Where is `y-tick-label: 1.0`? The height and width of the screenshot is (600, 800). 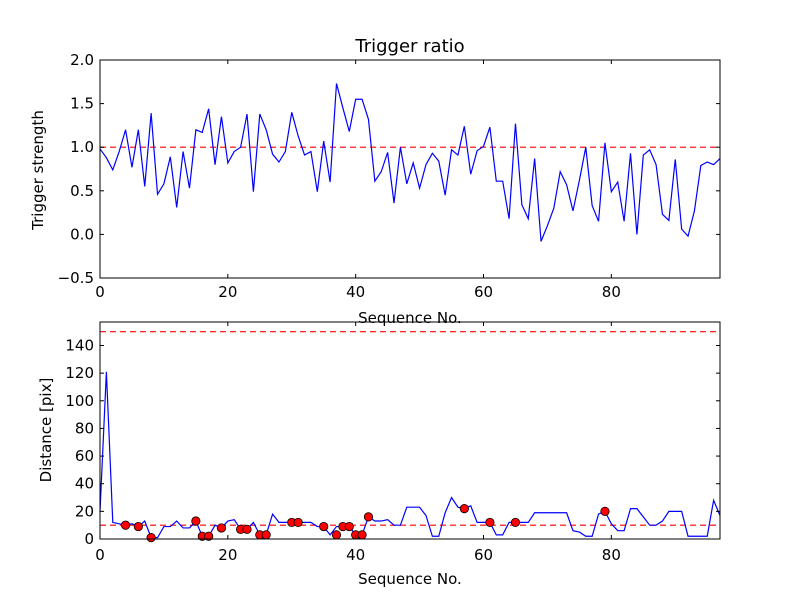
y-tick-label: 1.0 is located at coordinates (82, 147).